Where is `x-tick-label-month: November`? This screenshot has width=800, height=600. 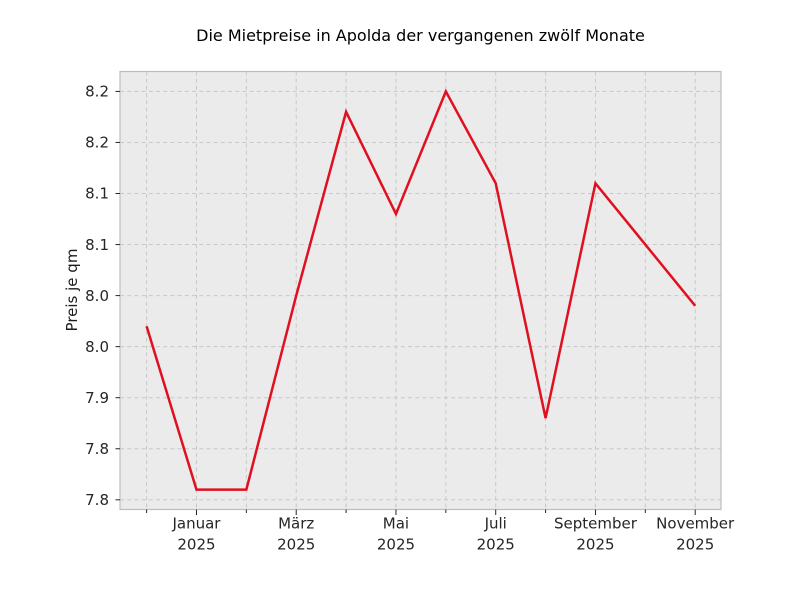 x-tick-label-month: November is located at coordinates (695, 524).